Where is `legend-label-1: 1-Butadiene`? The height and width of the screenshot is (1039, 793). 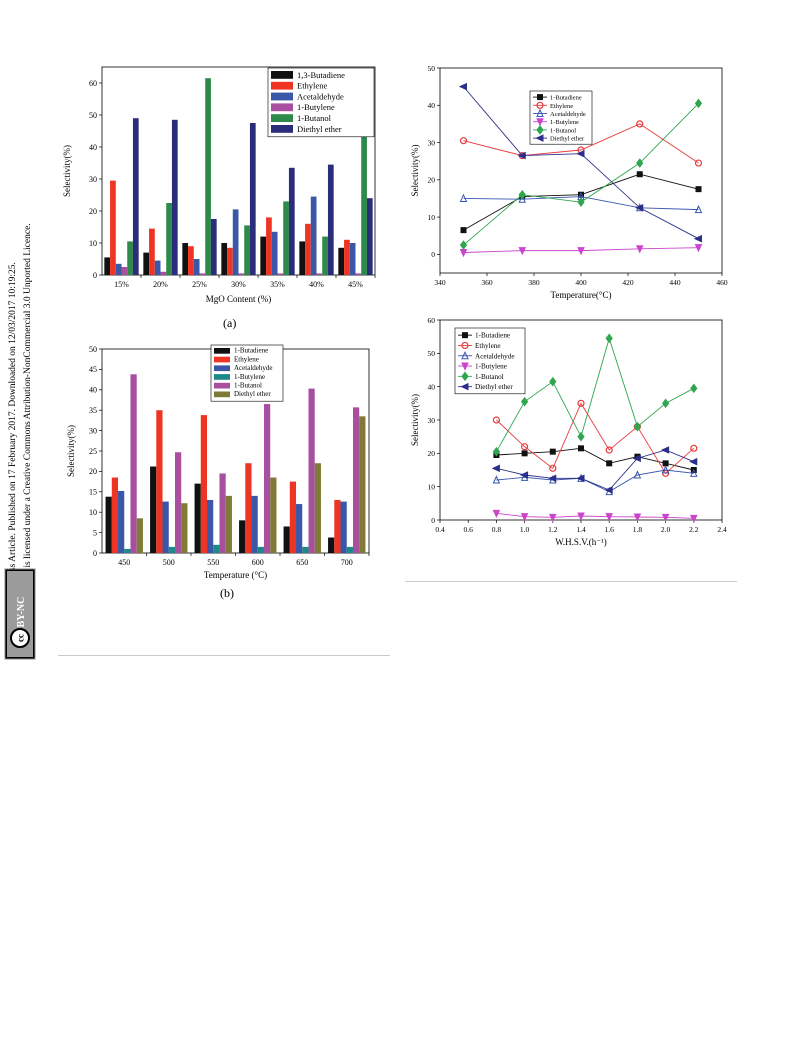 legend-label-1: 1-Butadiene is located at coordinates (251, 351).